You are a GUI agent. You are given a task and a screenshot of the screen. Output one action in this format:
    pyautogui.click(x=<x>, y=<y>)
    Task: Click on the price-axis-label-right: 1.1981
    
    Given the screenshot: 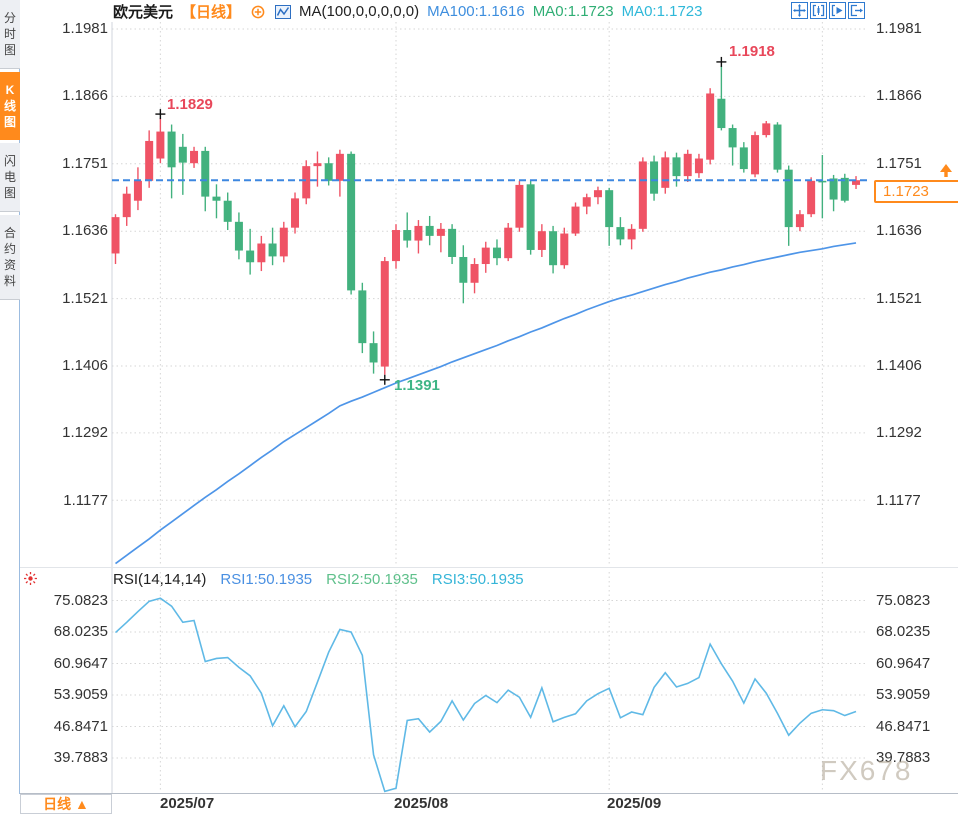 What is the action you would take?
    pyautogui.click(x=899, y=28)
    